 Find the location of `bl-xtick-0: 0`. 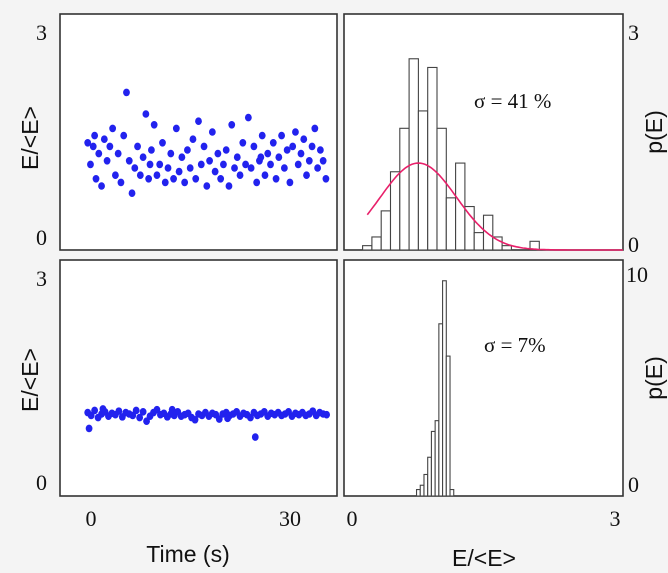

bl-xtick-0: 0 is located at coordinates (91, 518).